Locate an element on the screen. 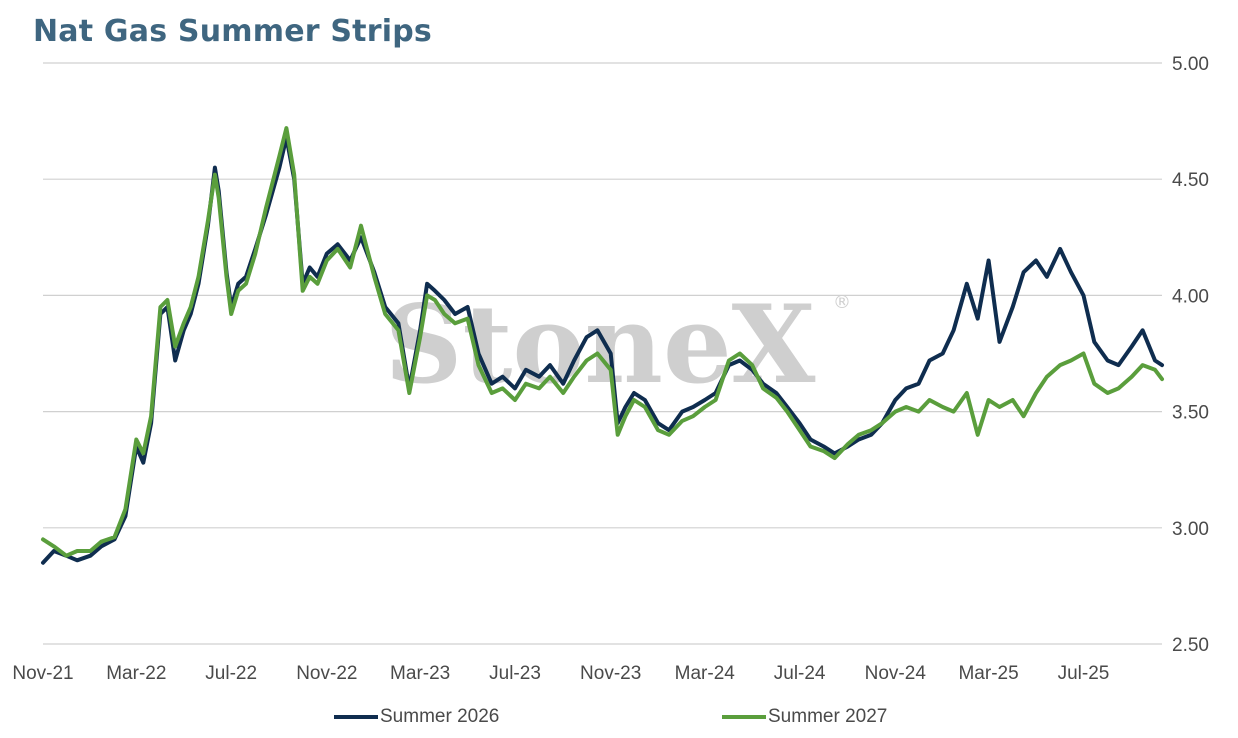  y-axis-ticks: 5.00 4.50 4.00 3.50 3.00 2.50 is located at coordinates (1190, 355).